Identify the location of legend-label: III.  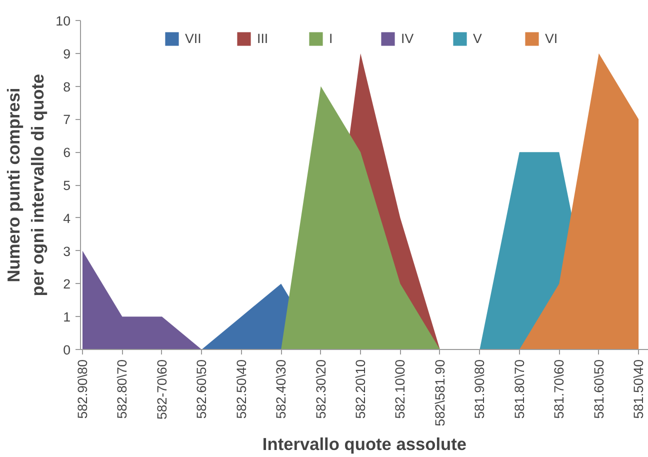
(263, 38).